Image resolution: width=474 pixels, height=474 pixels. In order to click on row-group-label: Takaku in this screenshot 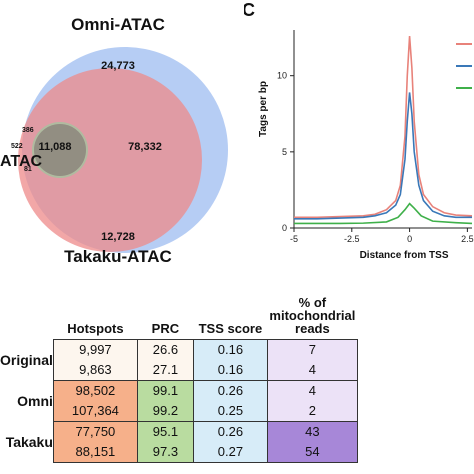, I will do `click(29, 442)`.